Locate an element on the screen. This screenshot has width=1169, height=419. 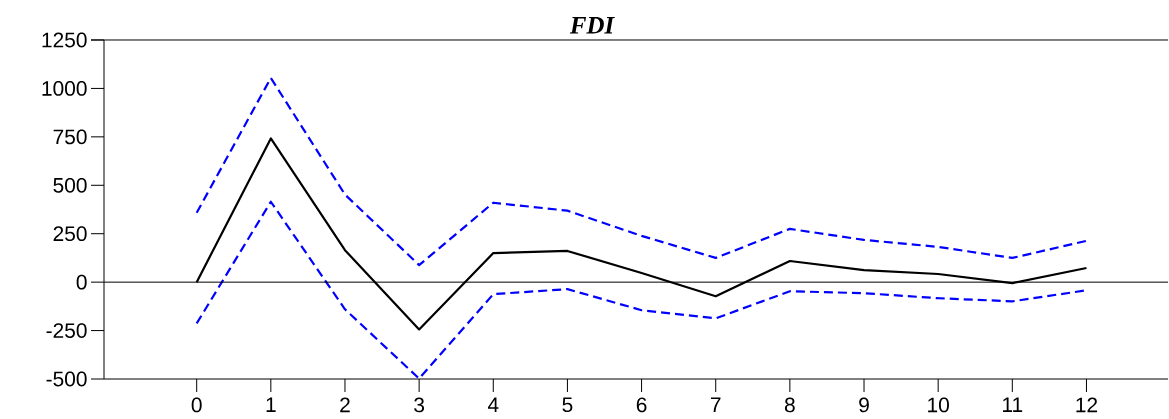
x-tick-label: 2 is located at coordinates (345, 405).